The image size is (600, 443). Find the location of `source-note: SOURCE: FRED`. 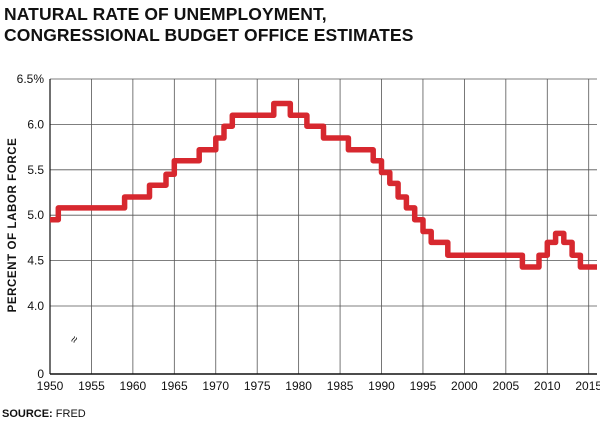

source-note: SOURCE: FRED is located at coordinates (44, 414).